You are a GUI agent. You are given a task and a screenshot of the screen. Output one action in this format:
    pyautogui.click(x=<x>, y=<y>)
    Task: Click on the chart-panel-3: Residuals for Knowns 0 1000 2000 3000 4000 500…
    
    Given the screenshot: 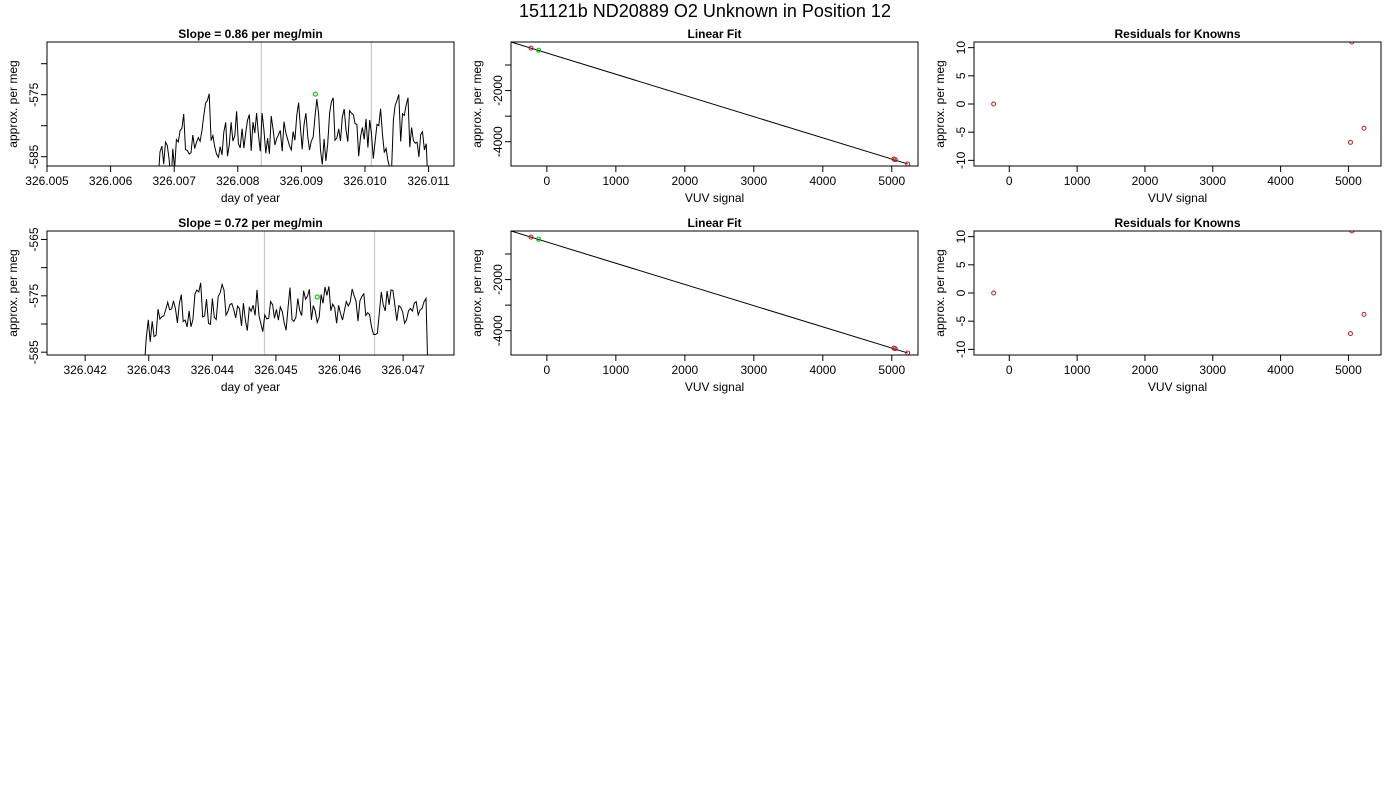 What is the action you would take?
    pyautogui.click(x=1157, y=116)
    